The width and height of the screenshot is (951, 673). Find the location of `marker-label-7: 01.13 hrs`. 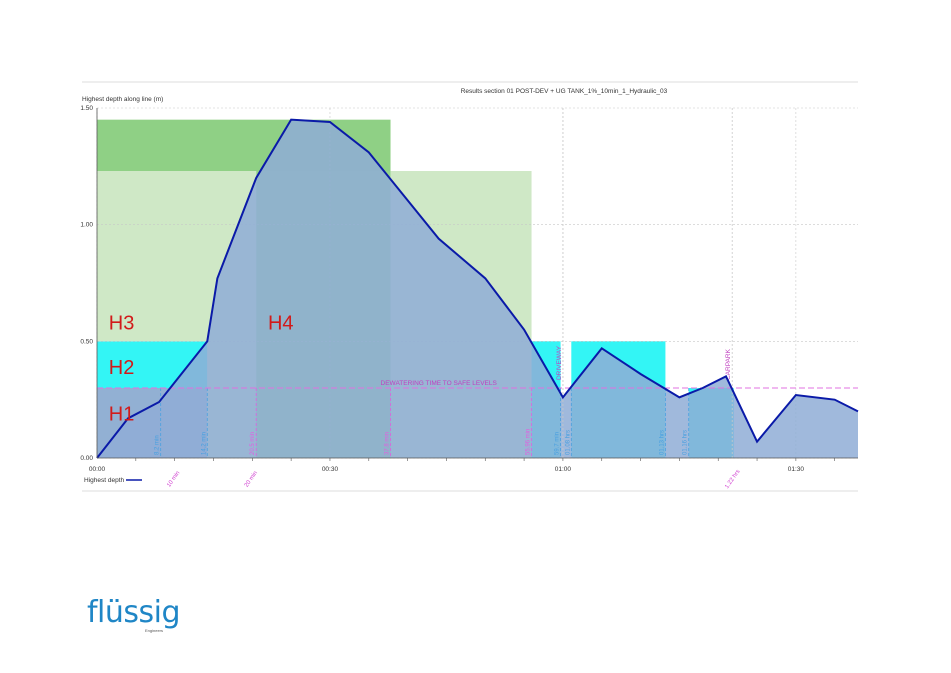

marker-label-7: 01.13 hrs is located at coordinates (662, 442).